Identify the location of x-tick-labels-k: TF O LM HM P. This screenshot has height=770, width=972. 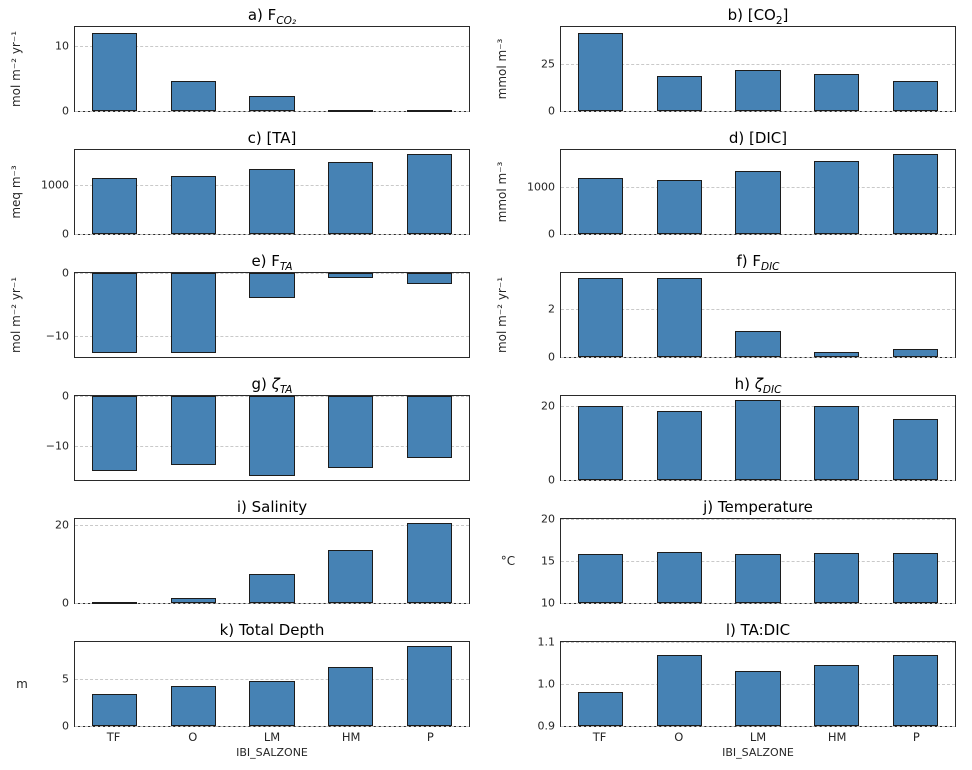
(272, 735).